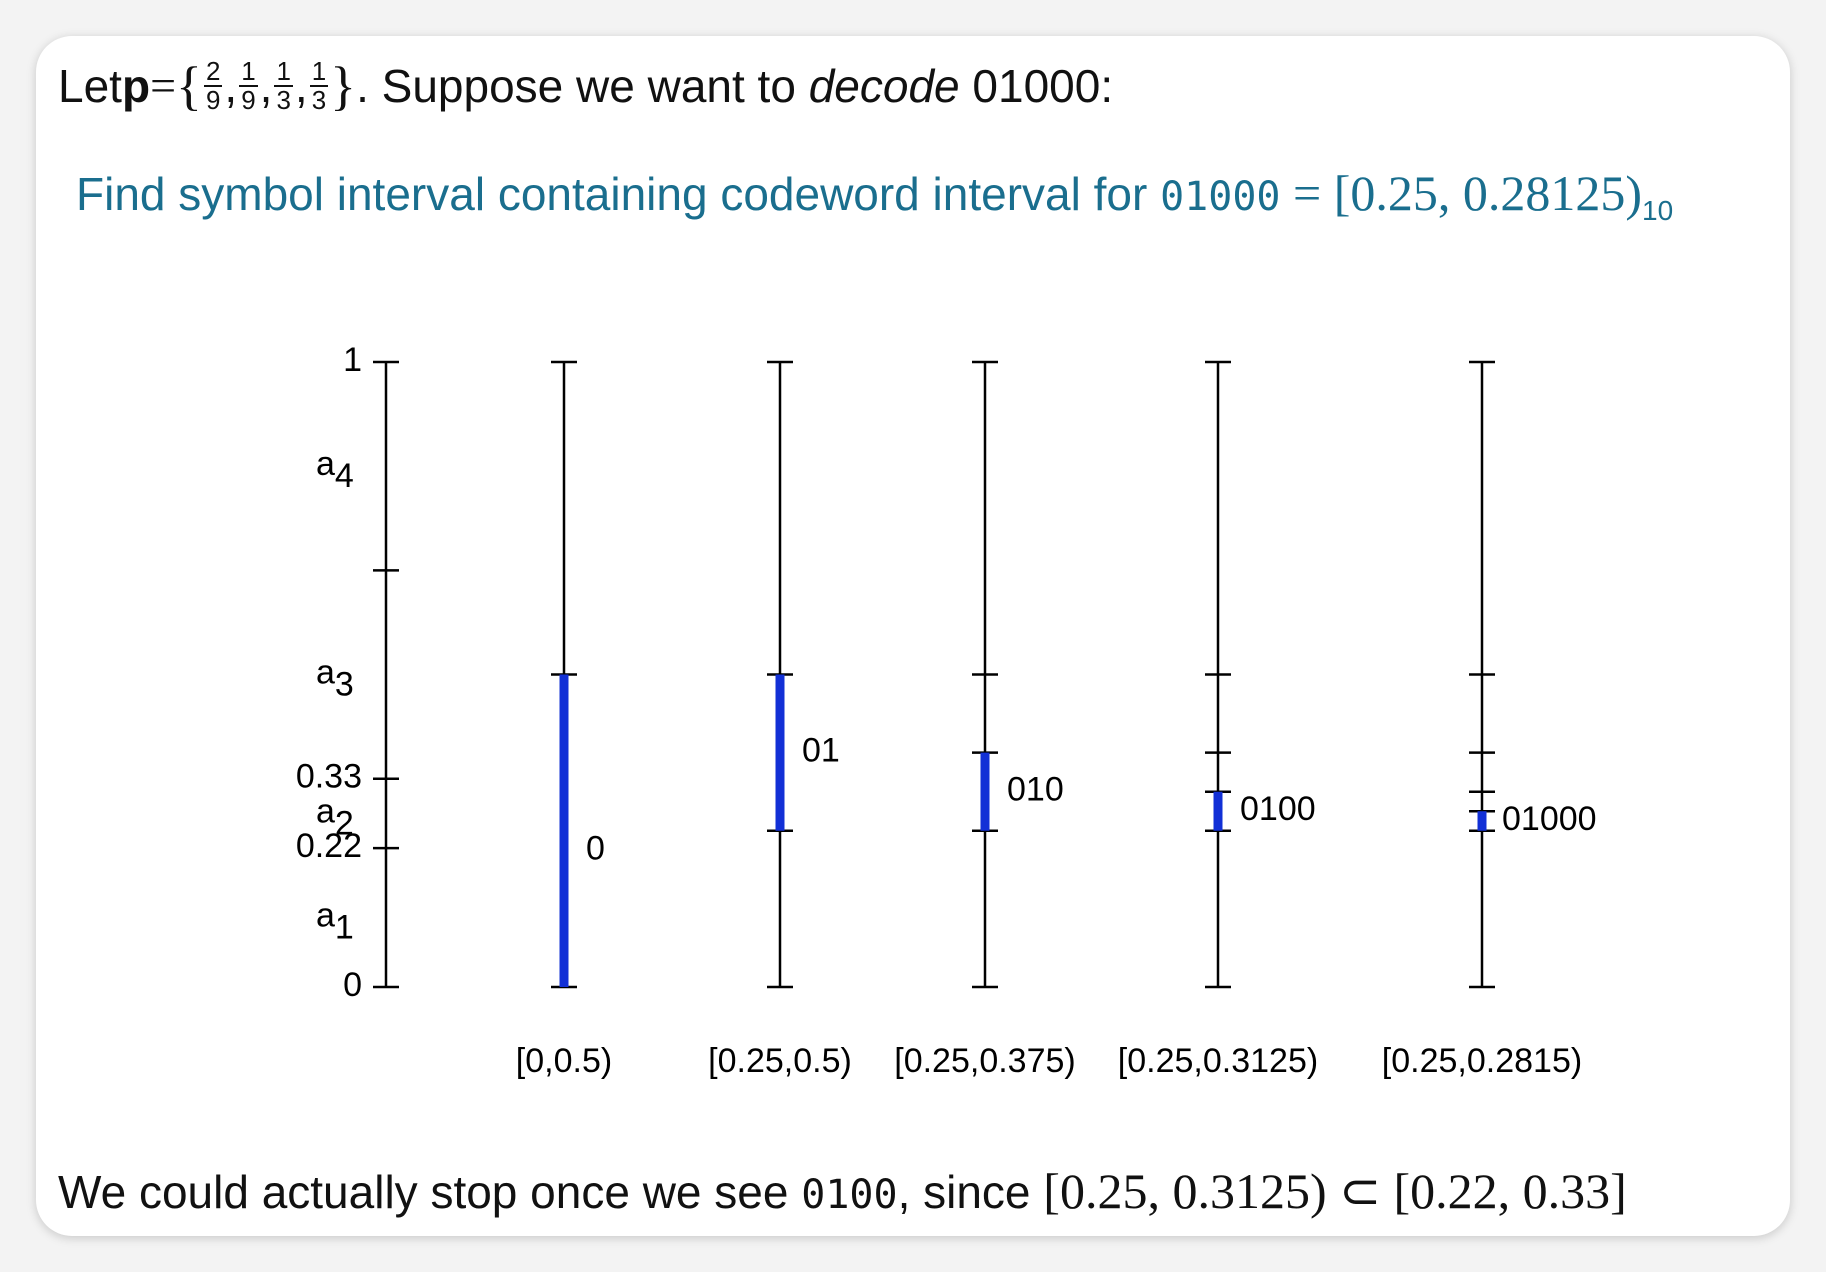 Image resolution: width=1826 pixels, height=1272 pixels. I want to click on close-brace: }, so click(343, 86).